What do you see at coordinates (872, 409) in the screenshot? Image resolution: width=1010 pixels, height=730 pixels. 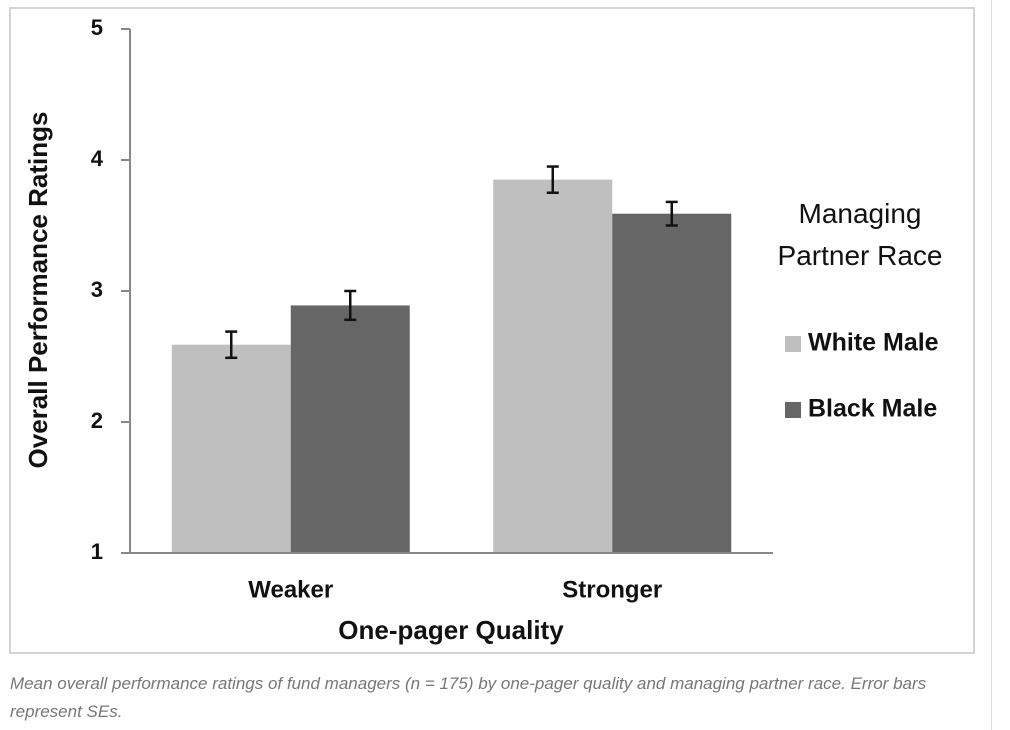 I see `legend-label: Black Male` at bounding box center [872, 409].